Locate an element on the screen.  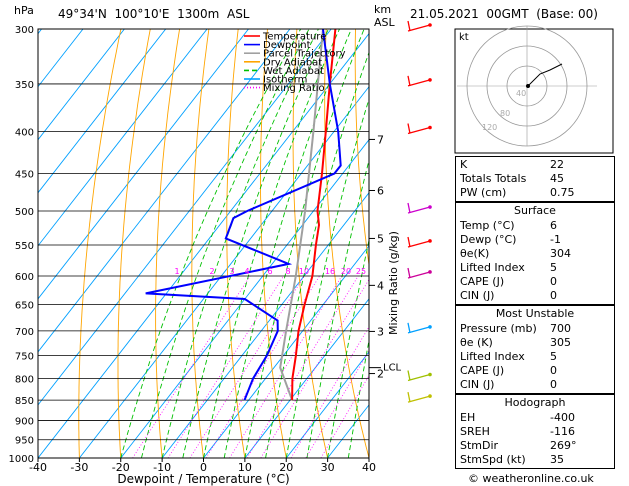
hodograph-frame is located at coordinates (534, 91).